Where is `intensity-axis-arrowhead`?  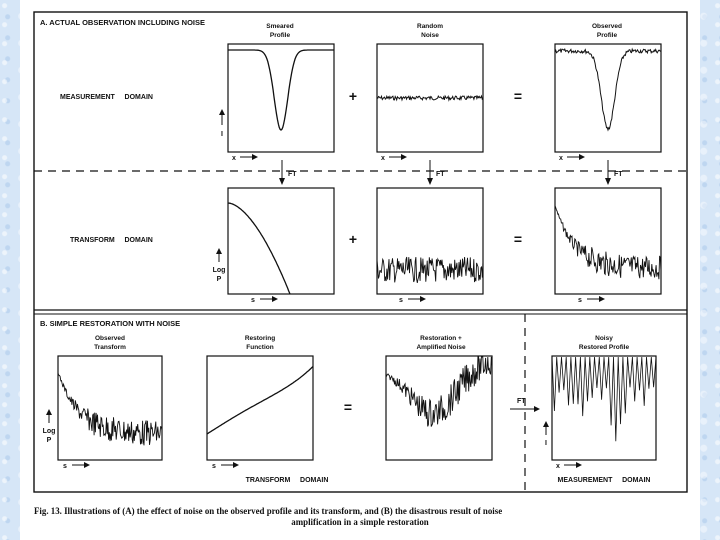 intensity-axis-arrowhead is located at coordinates (222, 112).